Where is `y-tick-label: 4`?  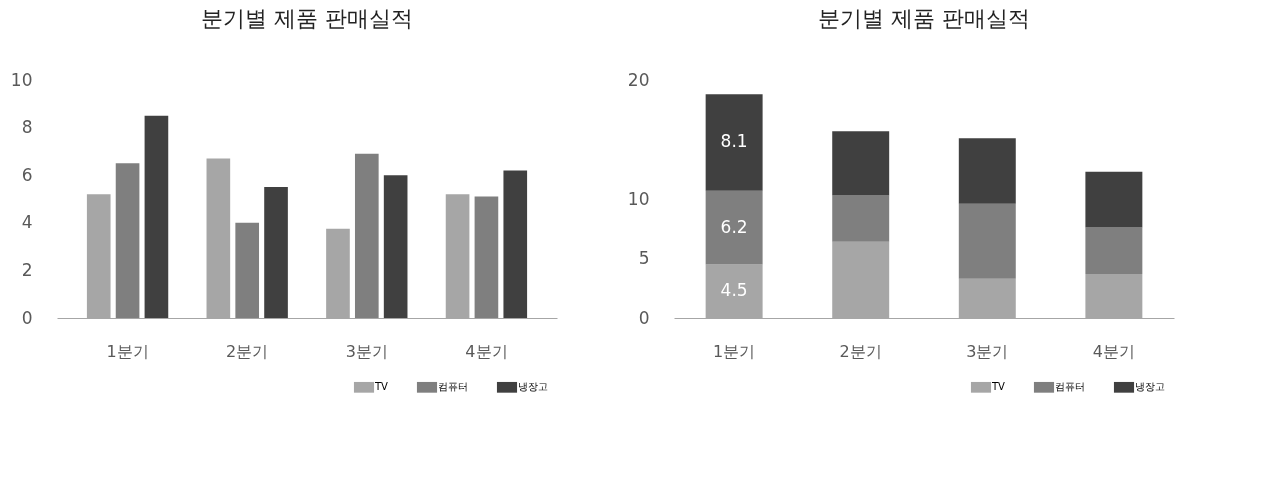
y-tick-label: 4 is located at coordinates (27, 222).